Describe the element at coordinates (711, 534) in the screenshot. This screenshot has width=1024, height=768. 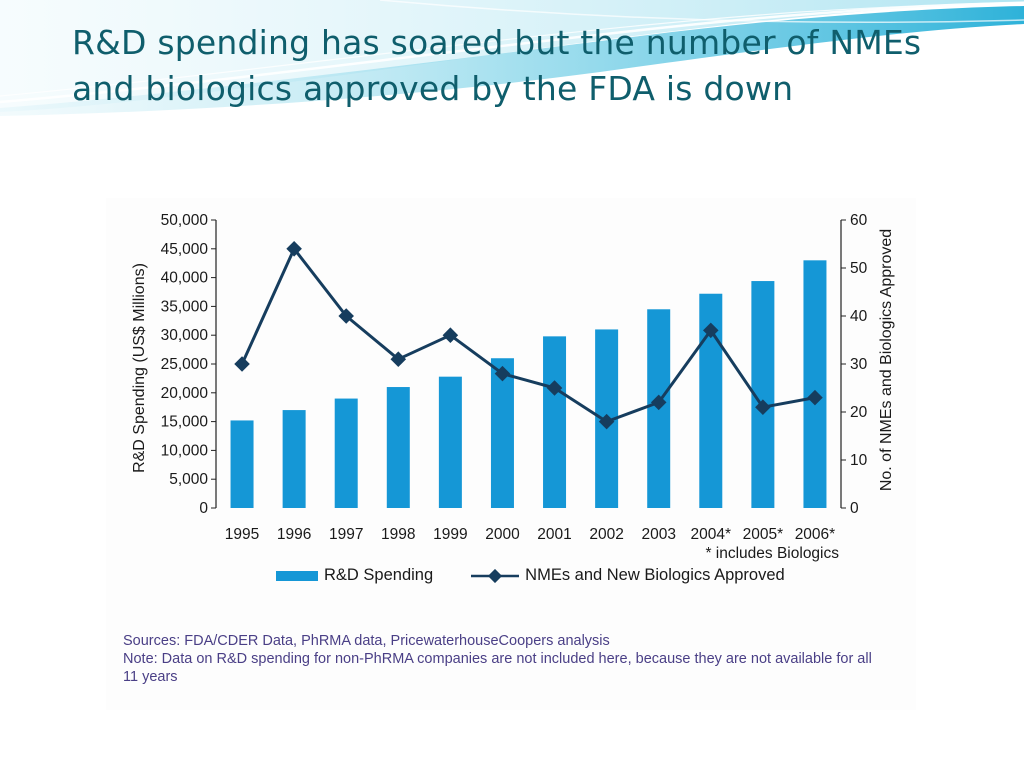
I see `x-tick-label: 2004*` at that location.